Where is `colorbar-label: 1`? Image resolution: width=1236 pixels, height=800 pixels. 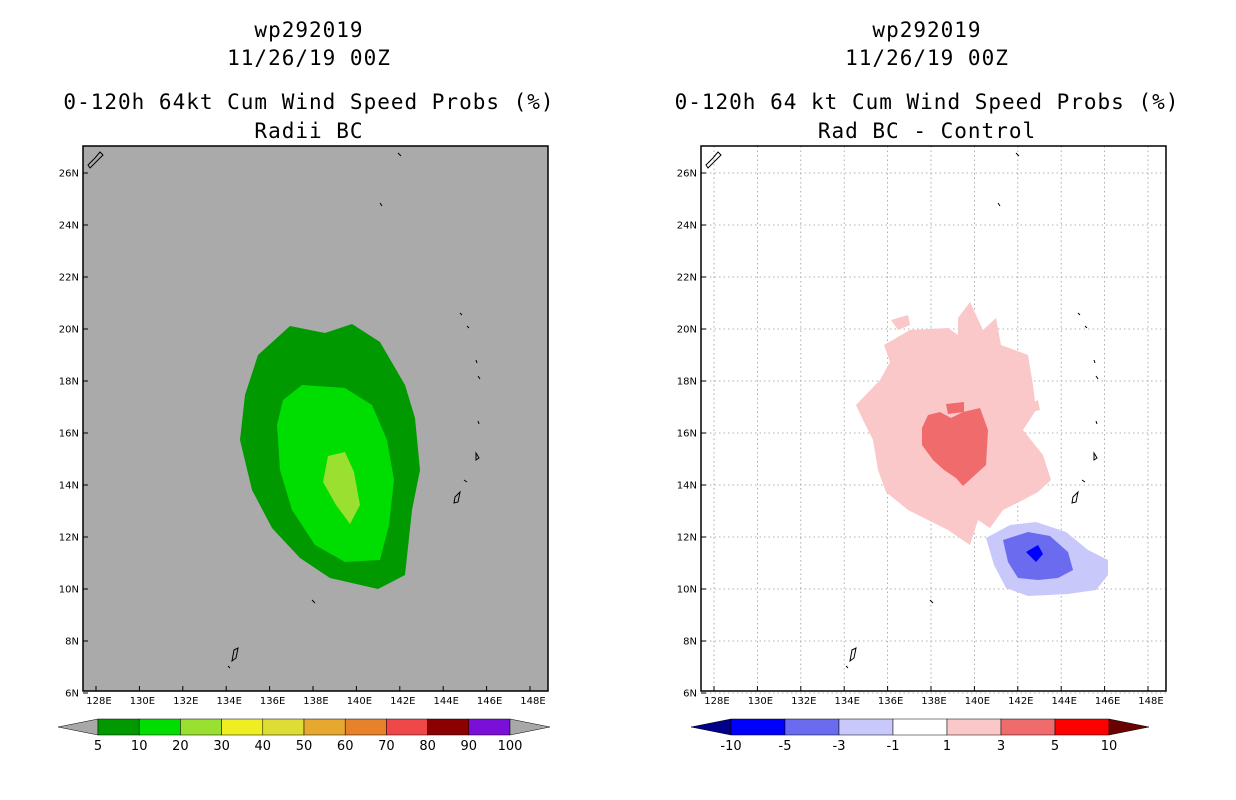
colorbar-label: 1 is located at coordinates (947, 746).